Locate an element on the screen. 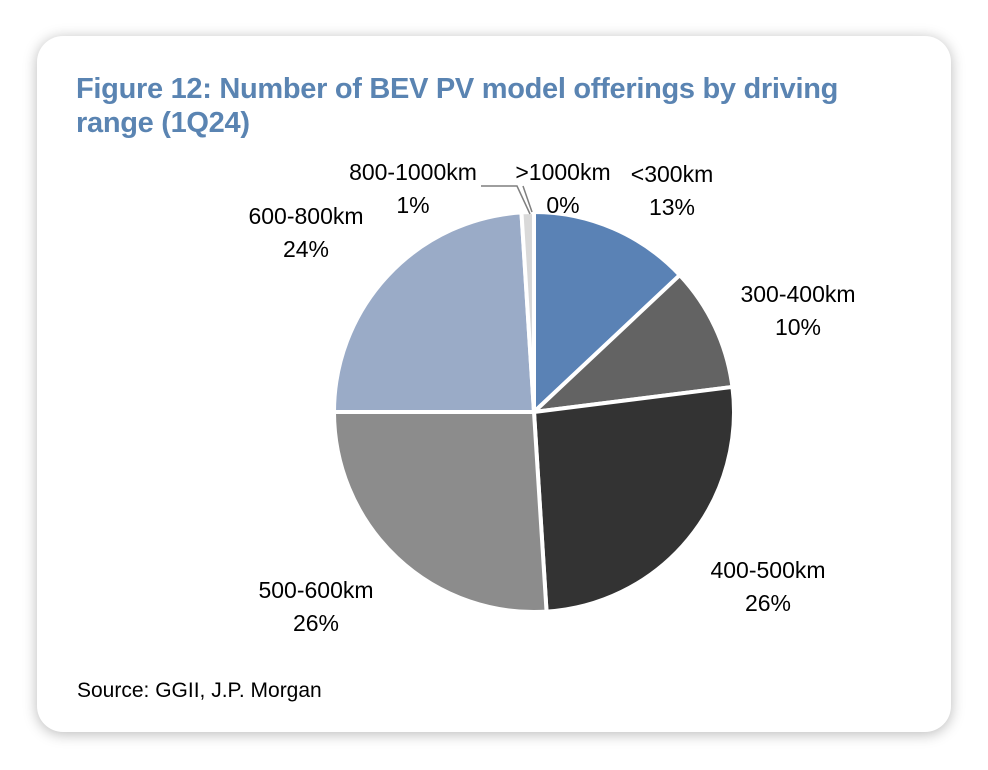 This screenshot has width=988, height=770. slice-value-800-1000: 1% is located at coordinates (412, 205).